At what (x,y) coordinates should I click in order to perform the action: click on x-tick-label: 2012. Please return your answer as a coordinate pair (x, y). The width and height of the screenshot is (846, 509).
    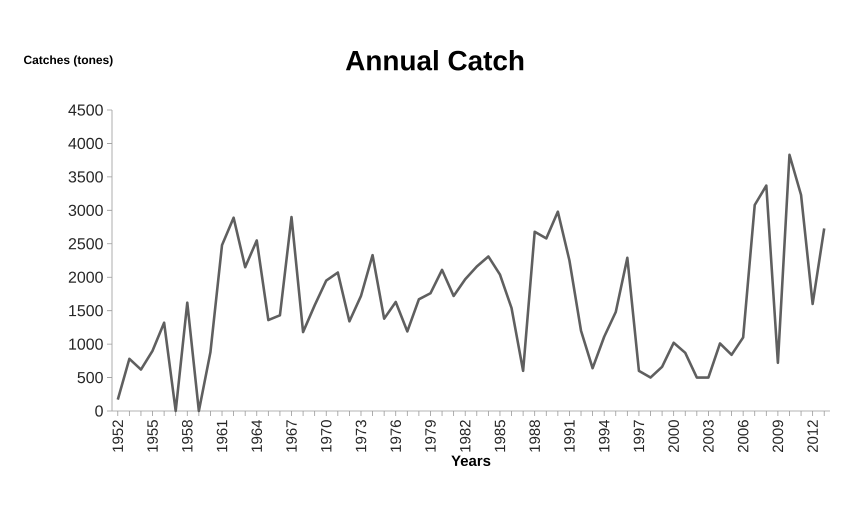
    Looking at the image, I should click on (812, 436).